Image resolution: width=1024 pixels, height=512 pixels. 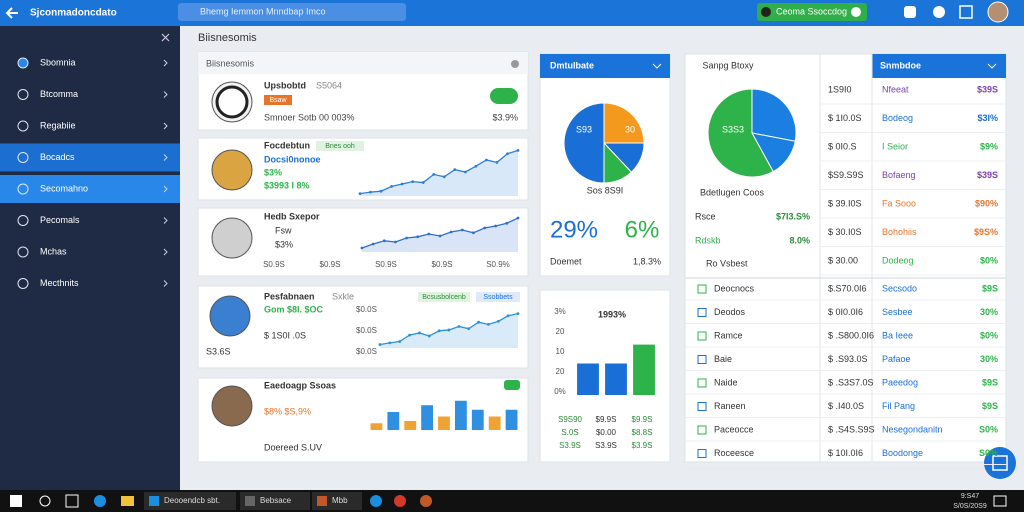 I want to click on folder-icon, so click(x=127, y=501).